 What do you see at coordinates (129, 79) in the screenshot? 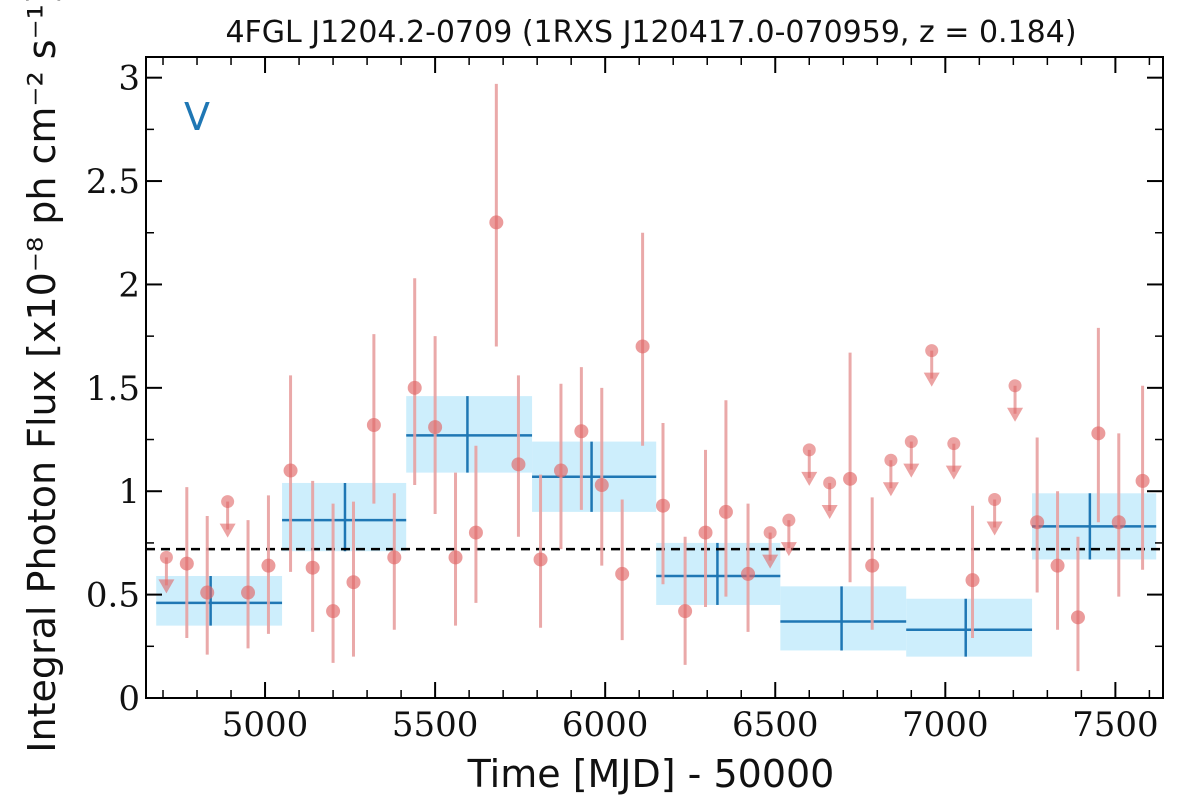
I see `y-tick-label: 3` at bounding box center [129, 79].